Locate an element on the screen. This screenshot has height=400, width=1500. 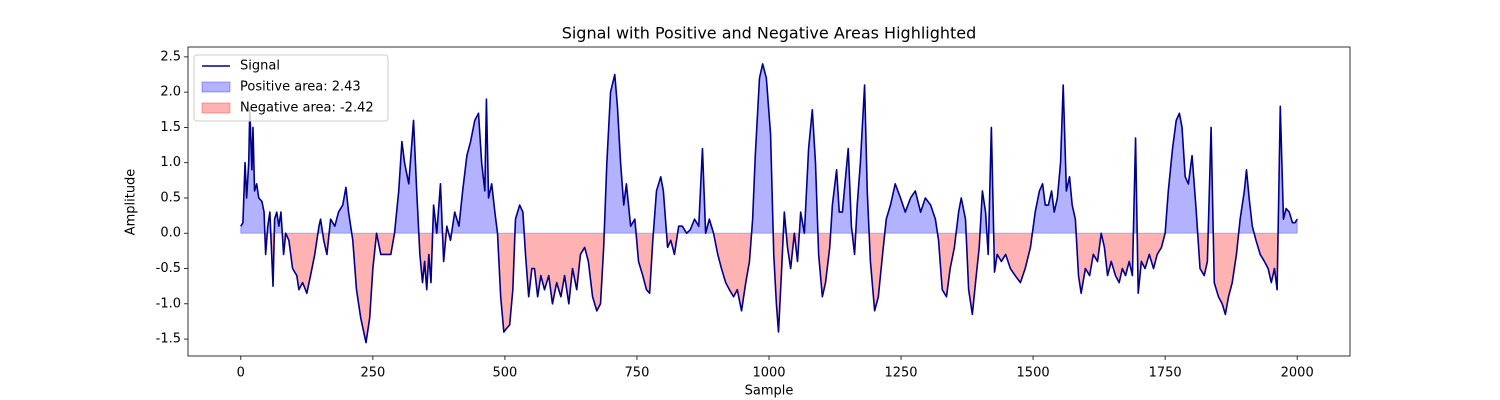
x-tick-label: 1750 is located at coordinates (1165, 373).